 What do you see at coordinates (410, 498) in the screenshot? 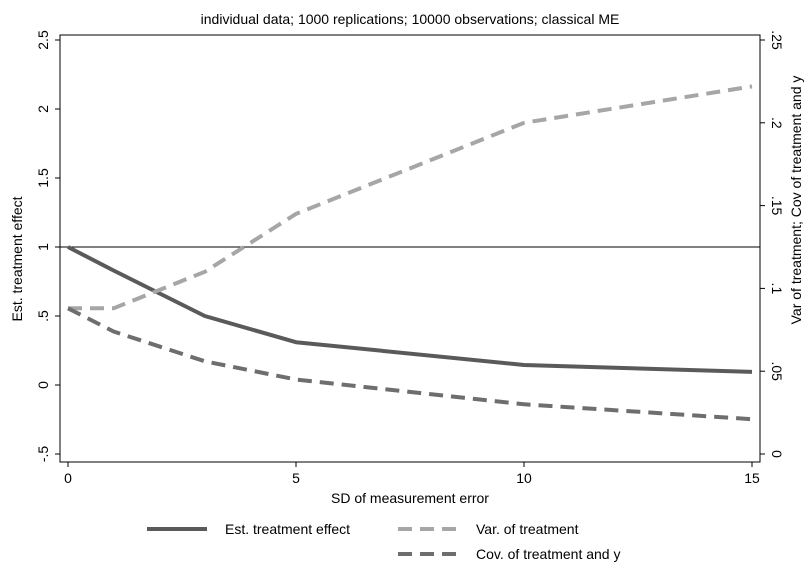
I see `x-axis-label: SD of measurement error` at bounding box center [410, 498].